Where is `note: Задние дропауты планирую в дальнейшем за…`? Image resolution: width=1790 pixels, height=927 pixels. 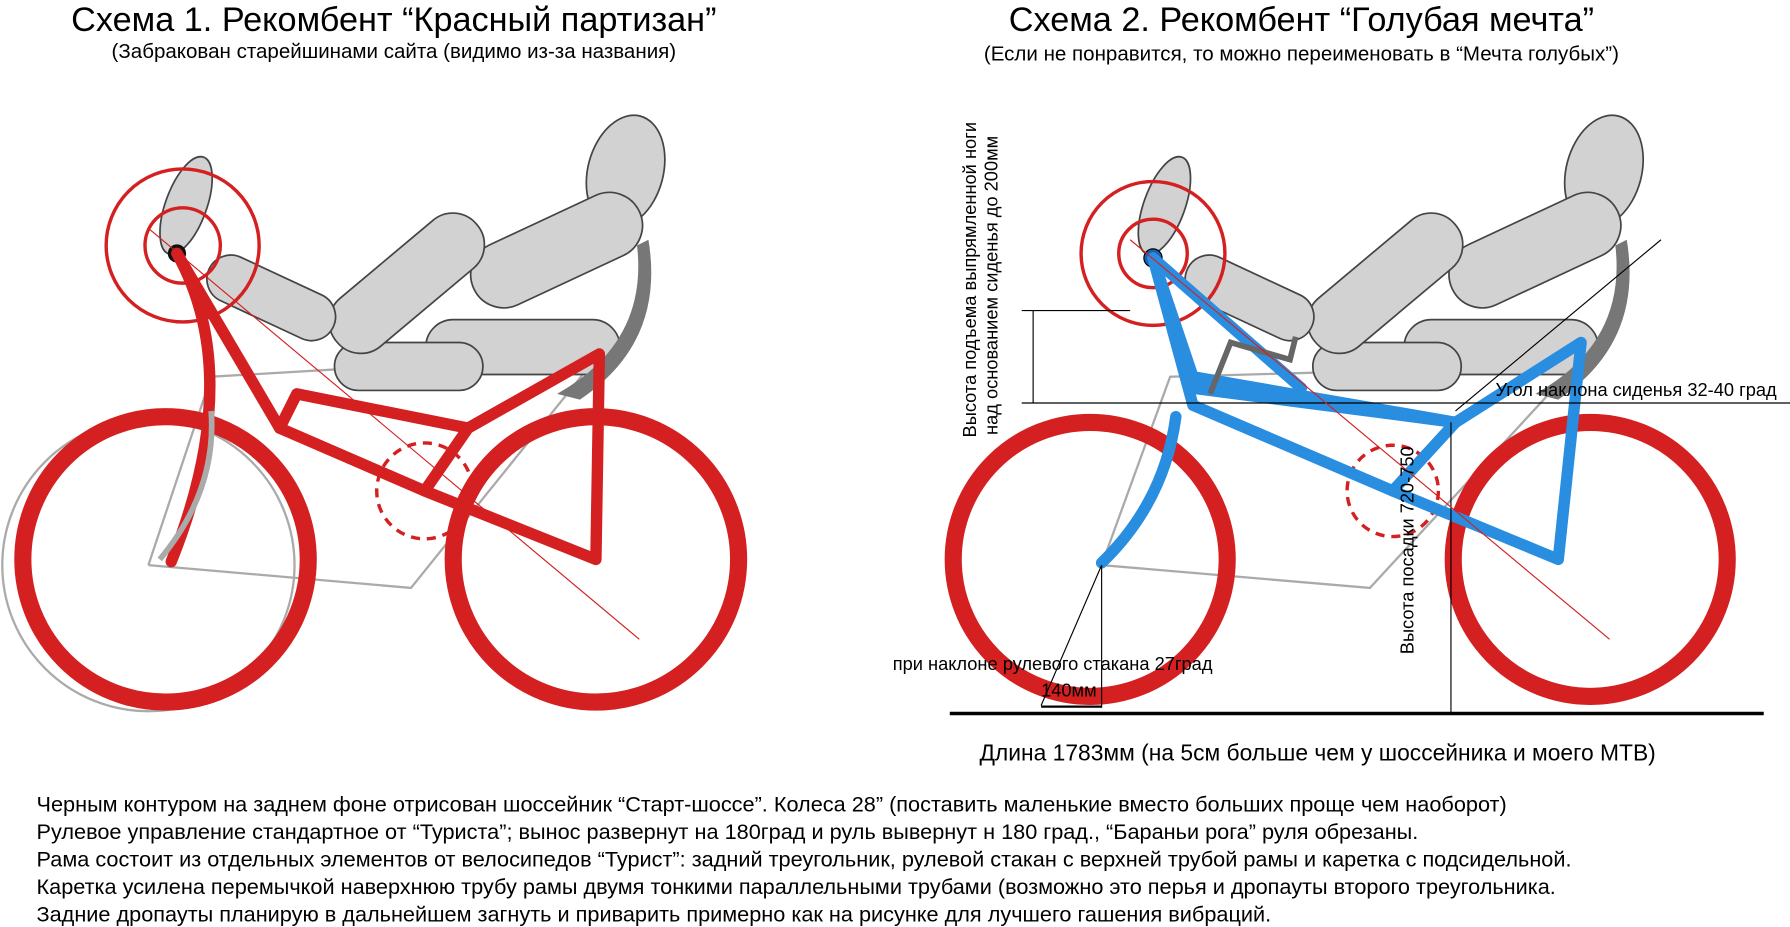
note: Задние дропауты планирую в дальнейшем за… is located at coordinates (654, 913).